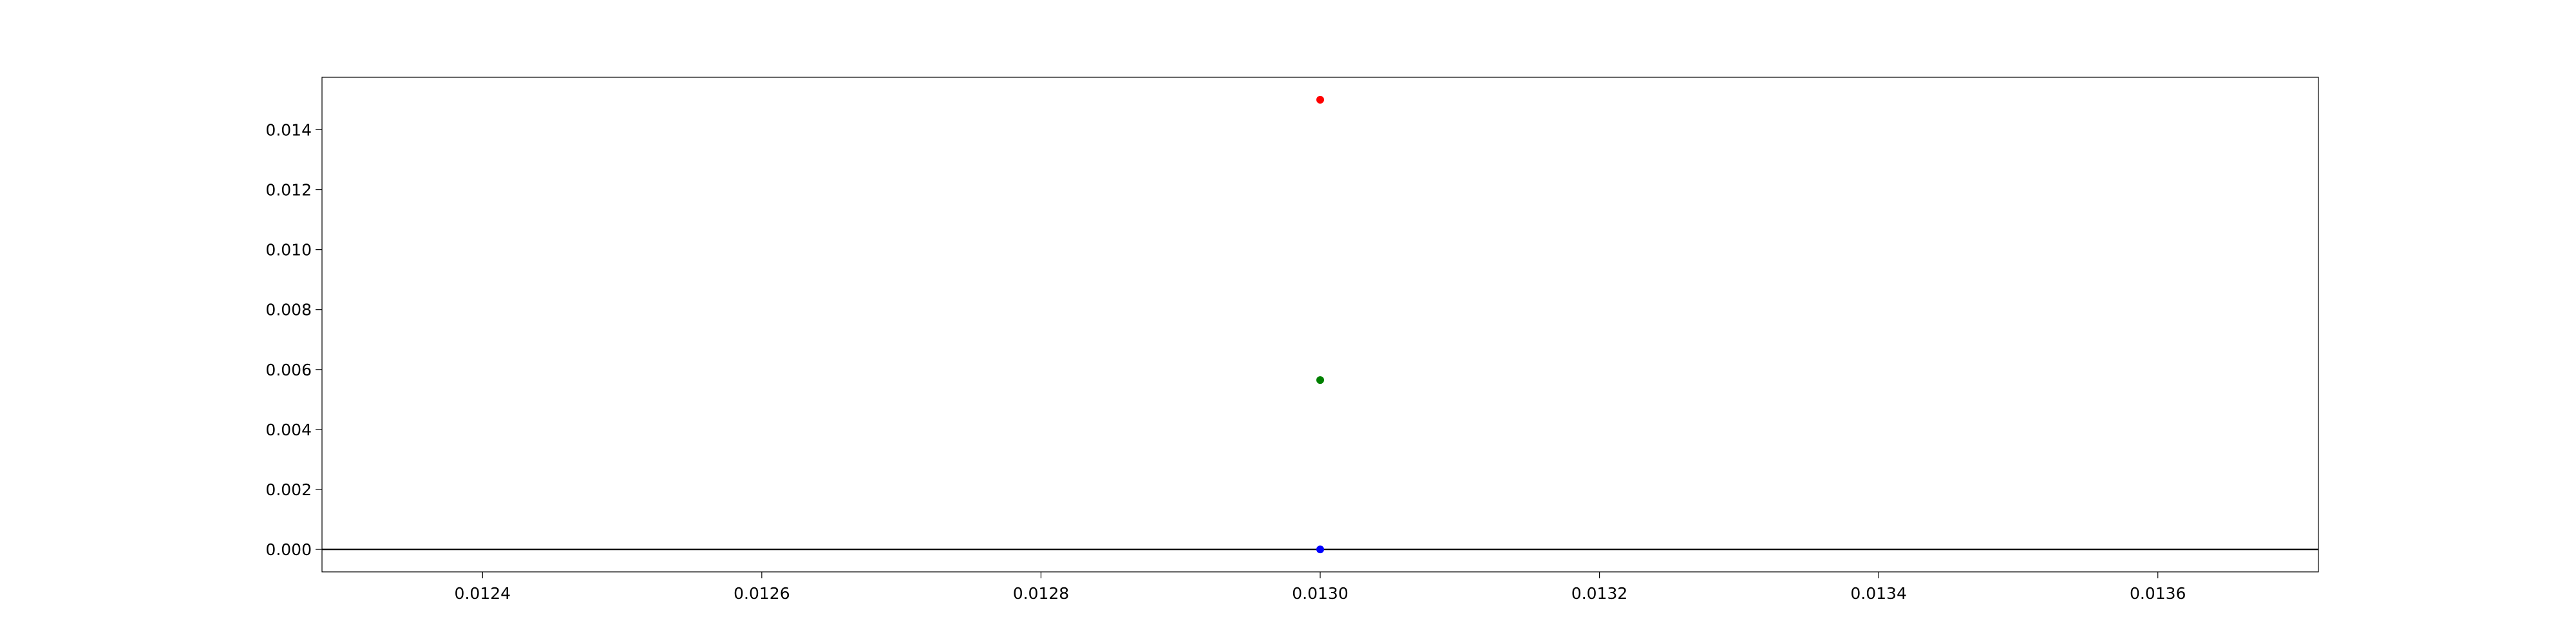 The height and width of the screenshot is (644, 2576). Describe the element at coordinates (288, 370) in the screenshot. I see `y-tick-label: 0.006` at that location.